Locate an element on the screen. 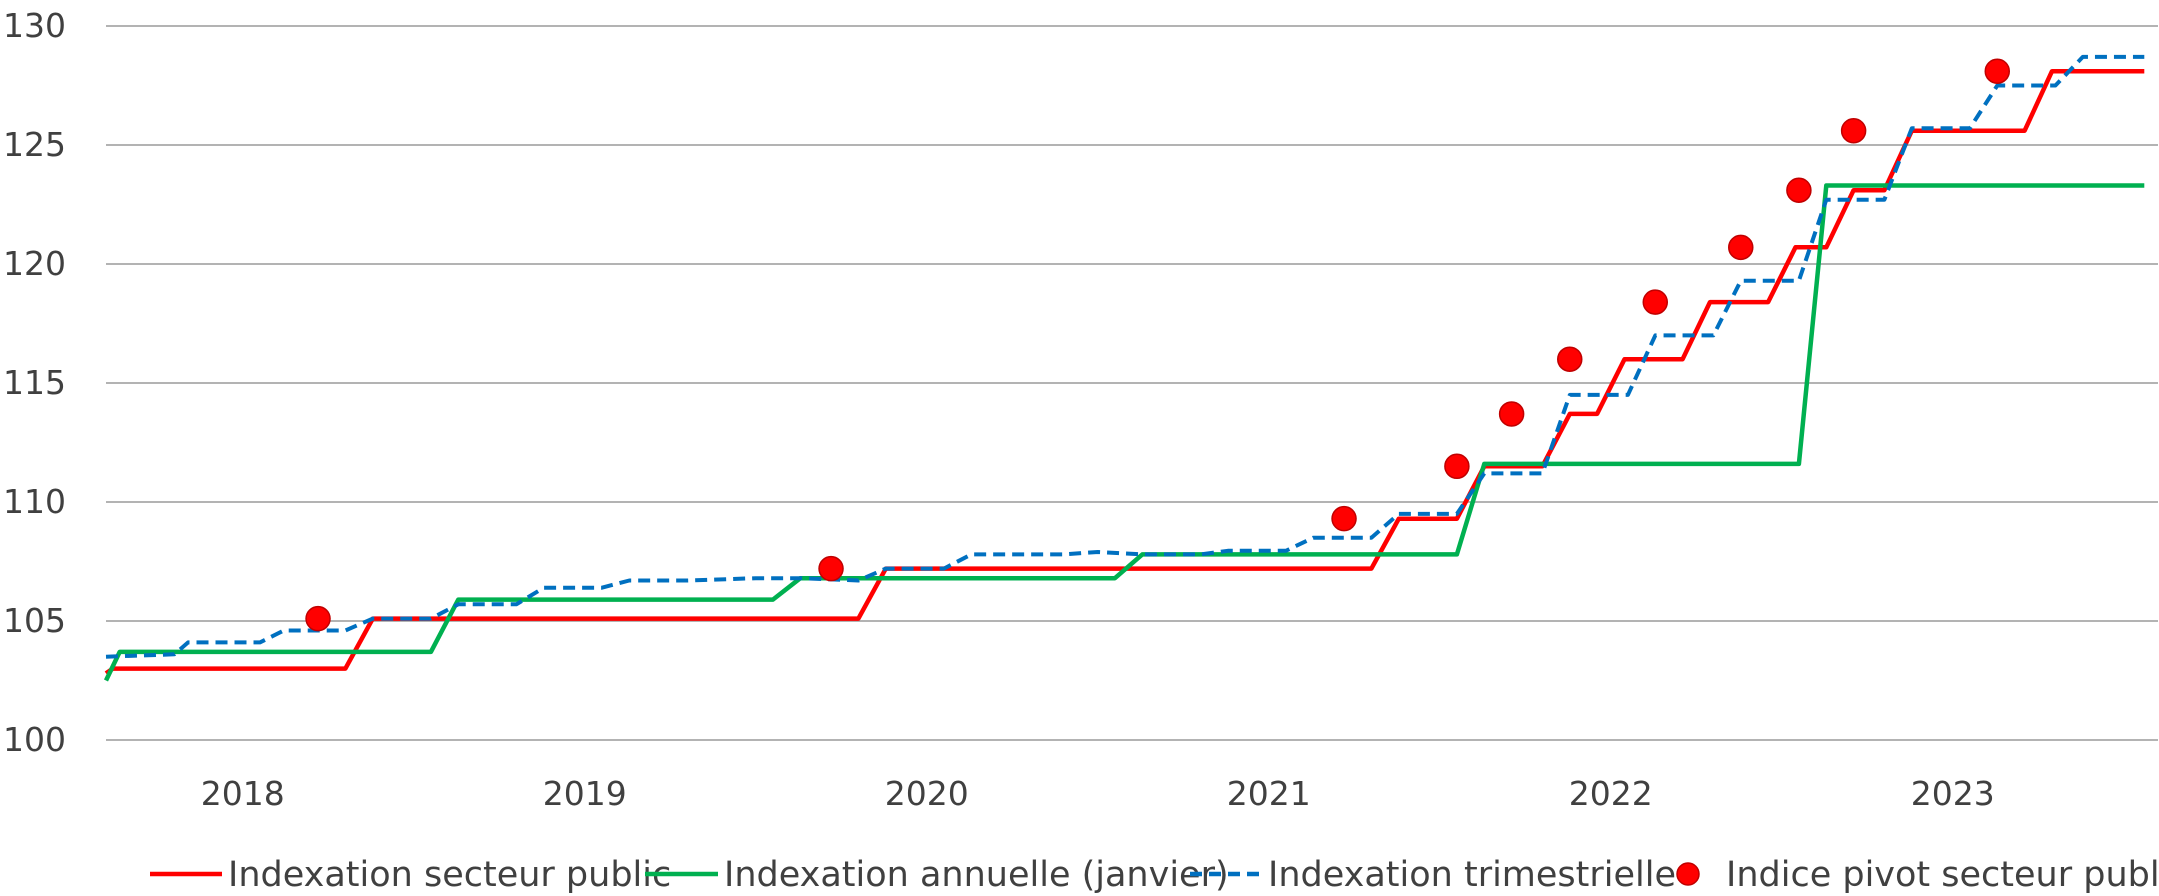  legend-item: Indexation annuelle (janvier) is located at coordinates (937, 875).